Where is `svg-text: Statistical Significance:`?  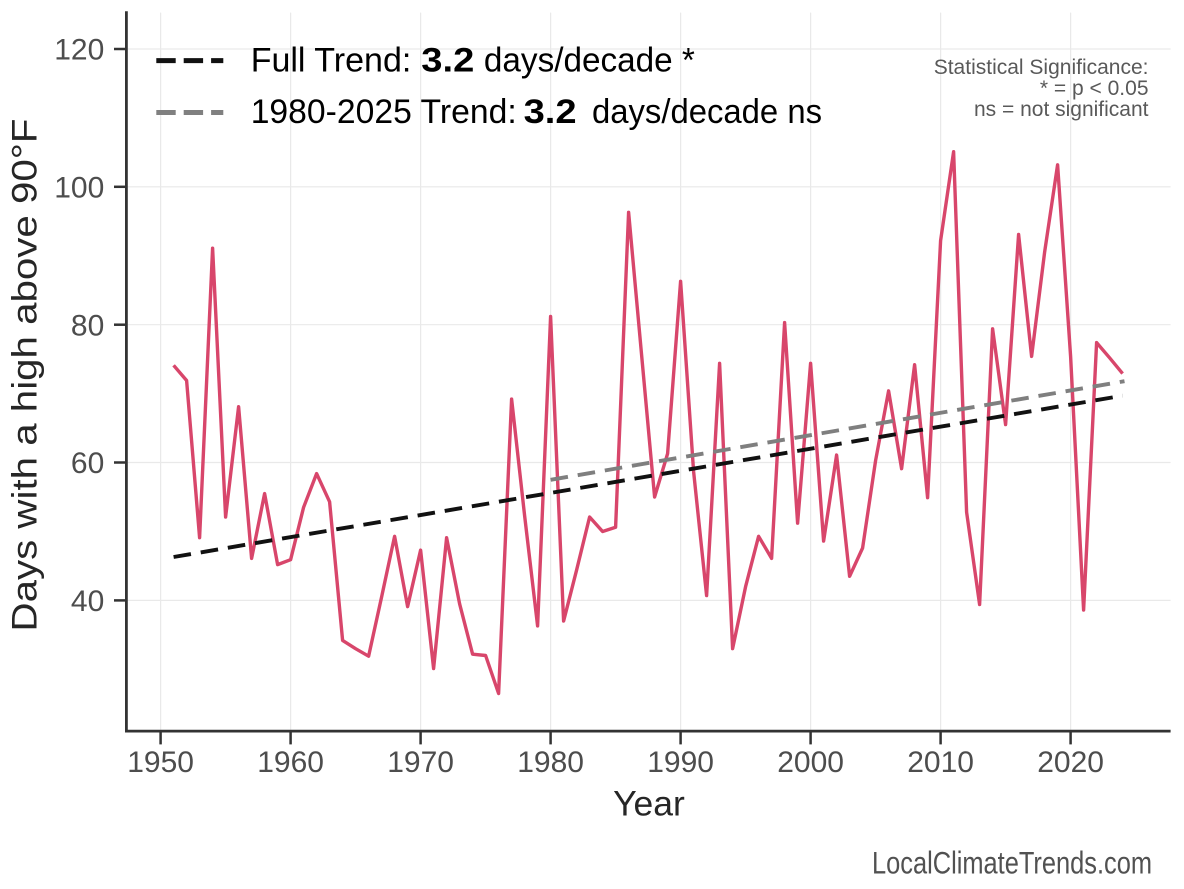 svg-text: Statistical Significance: is located at coordinates (1041, 67).